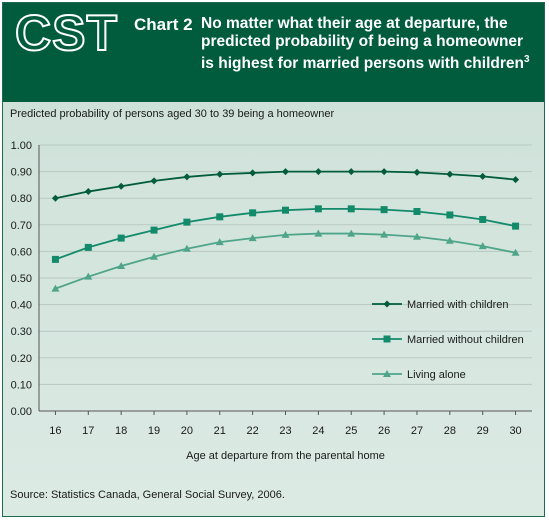  What do you see at coordinates (21, 252) in the screenshot?
I see `y-tick-label: 0.60` at bounding box center [21, 252].